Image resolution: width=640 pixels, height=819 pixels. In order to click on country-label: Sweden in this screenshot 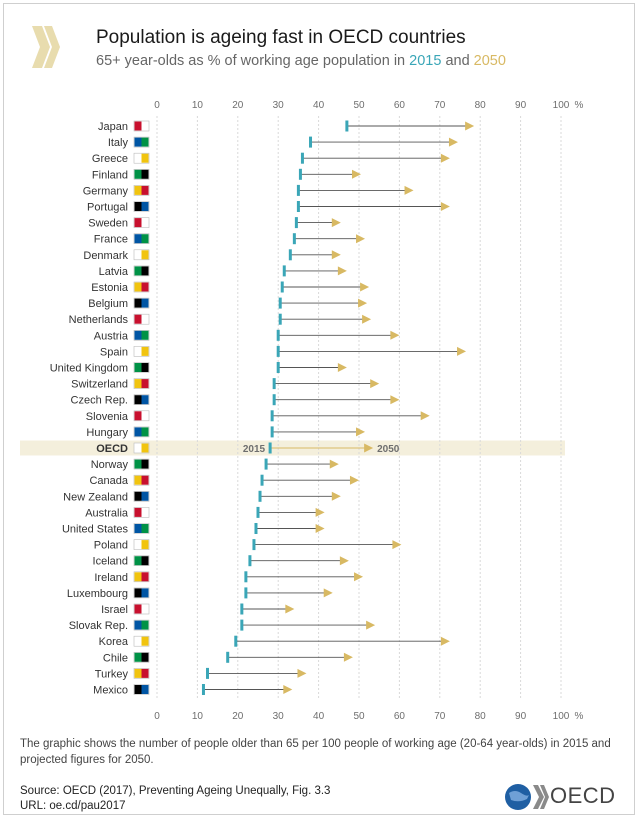, I will do `click(108, 224)`.